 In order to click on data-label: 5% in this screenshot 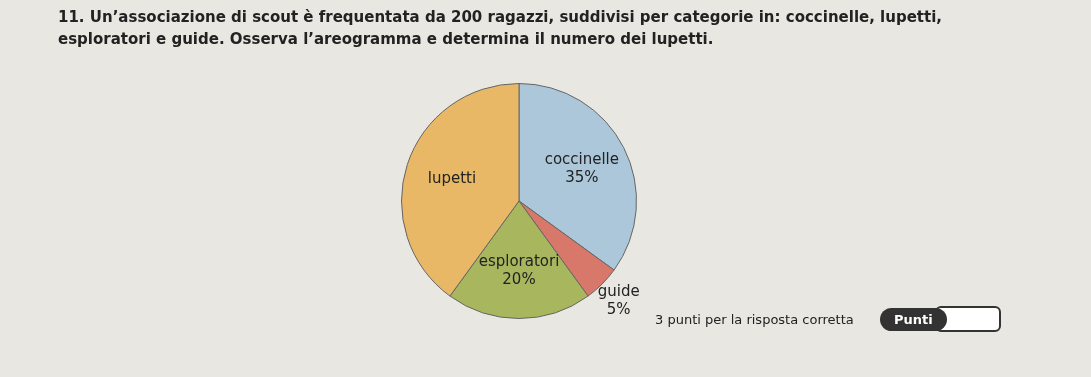, I will do `click(618, 308)`.